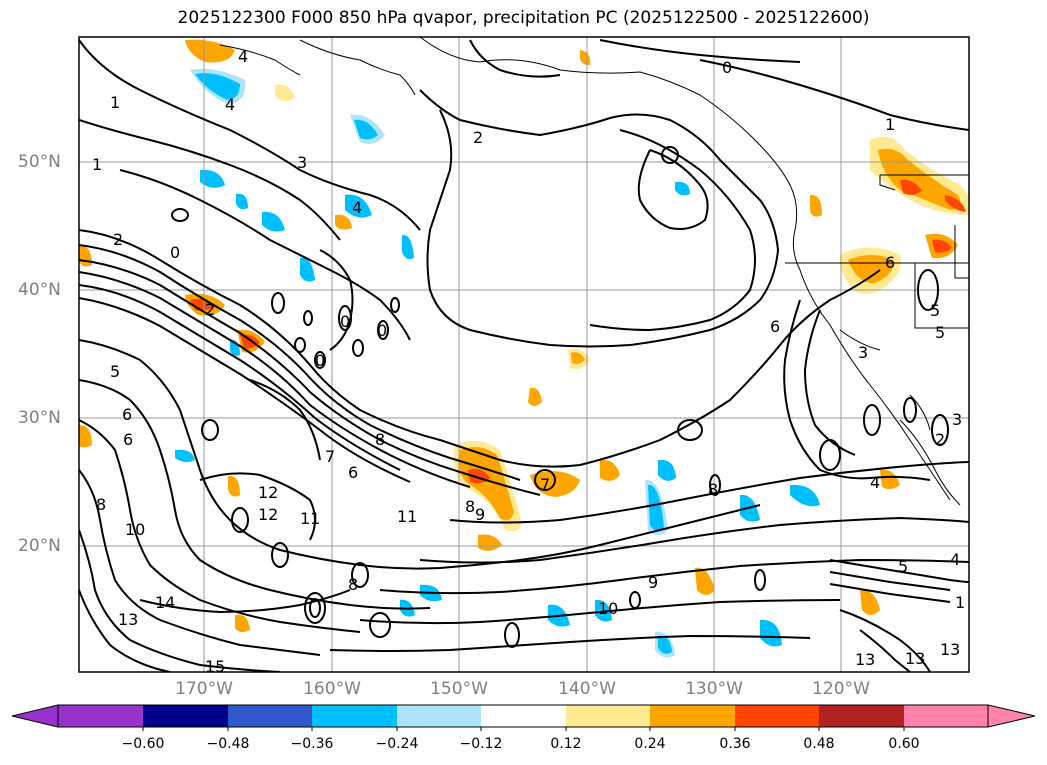  What do you see at coordinates (819, 744) in the screenshot?
I see `colorbar-tick-label: 0.48` at bounding box center [819, 744].